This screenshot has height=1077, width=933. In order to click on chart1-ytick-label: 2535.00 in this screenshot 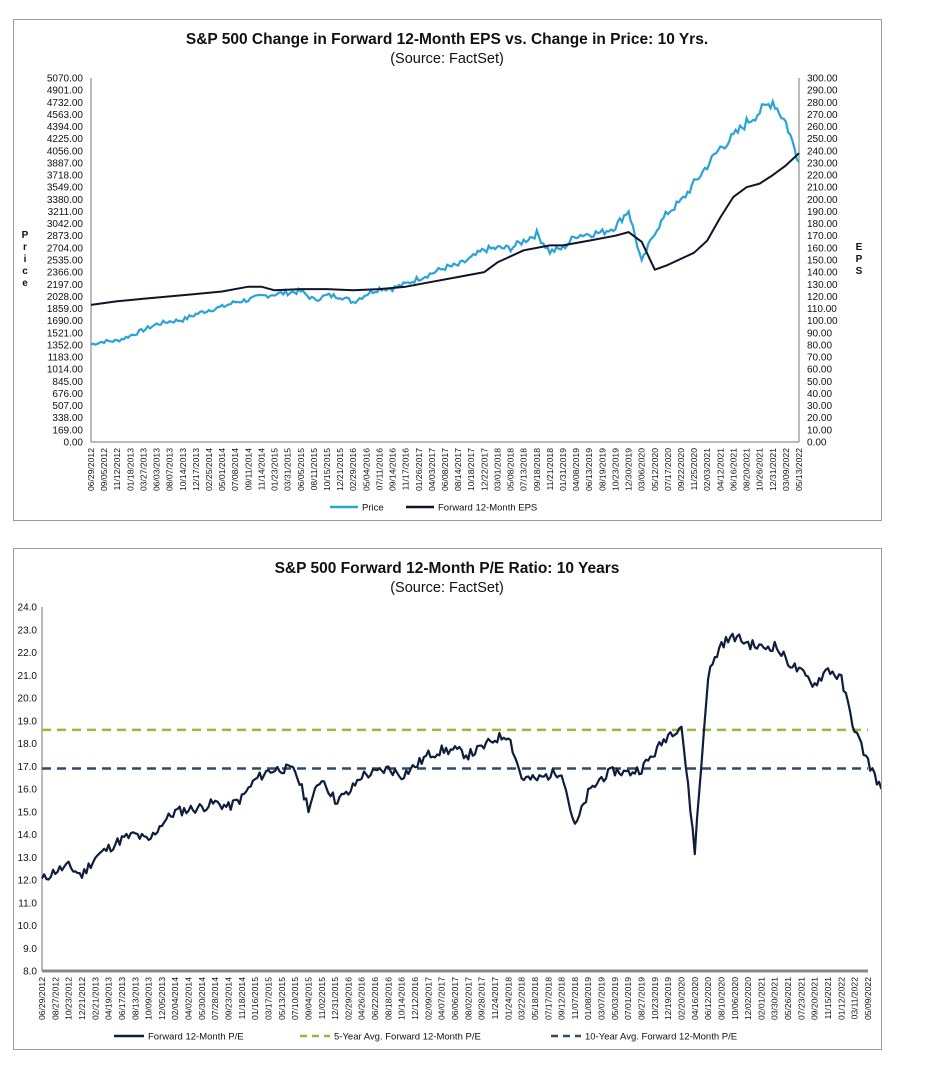, I will do `click(65, 261)`.